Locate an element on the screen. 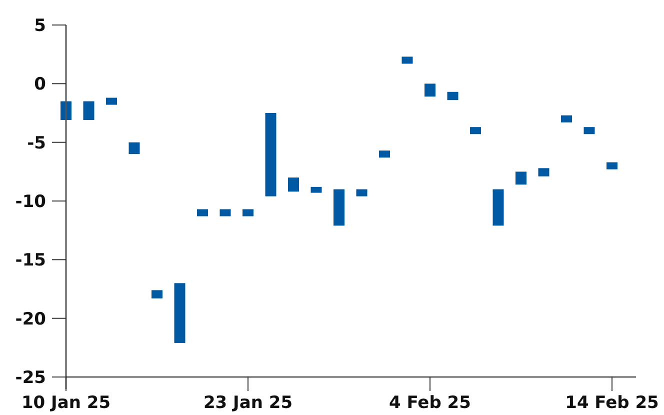  x-tick-label: 10 Jan 25 is located at coordinates (66, 403).